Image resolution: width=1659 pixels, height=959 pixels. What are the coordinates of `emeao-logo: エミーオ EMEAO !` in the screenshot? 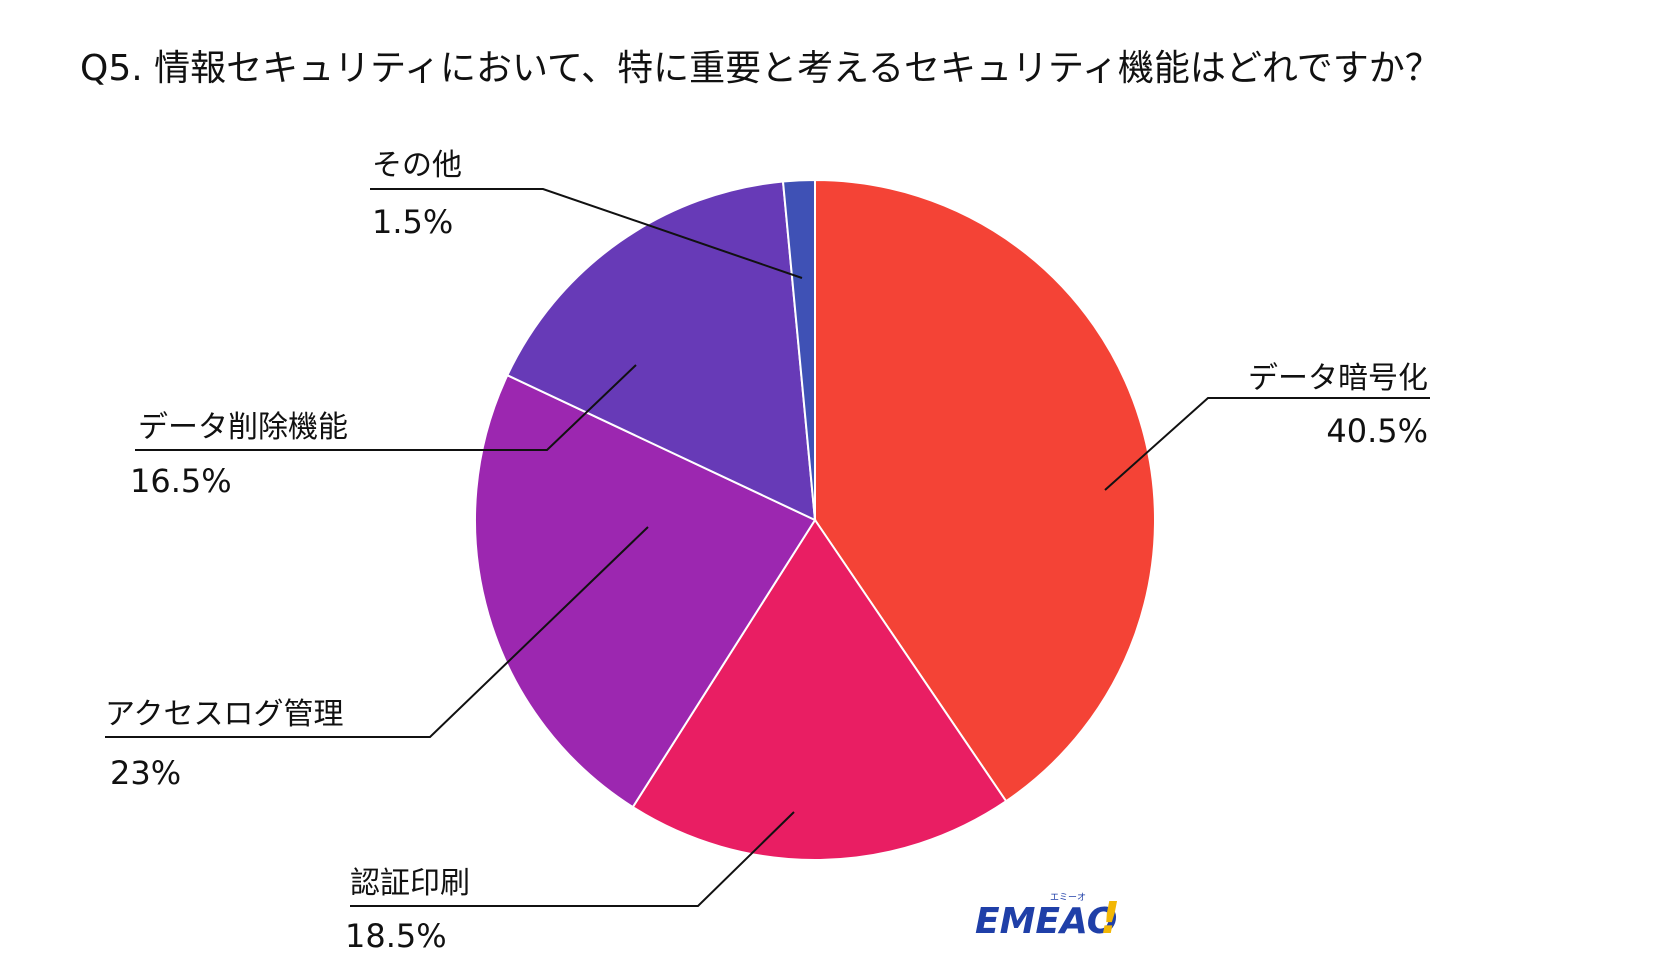 It's located at (1047, 918).